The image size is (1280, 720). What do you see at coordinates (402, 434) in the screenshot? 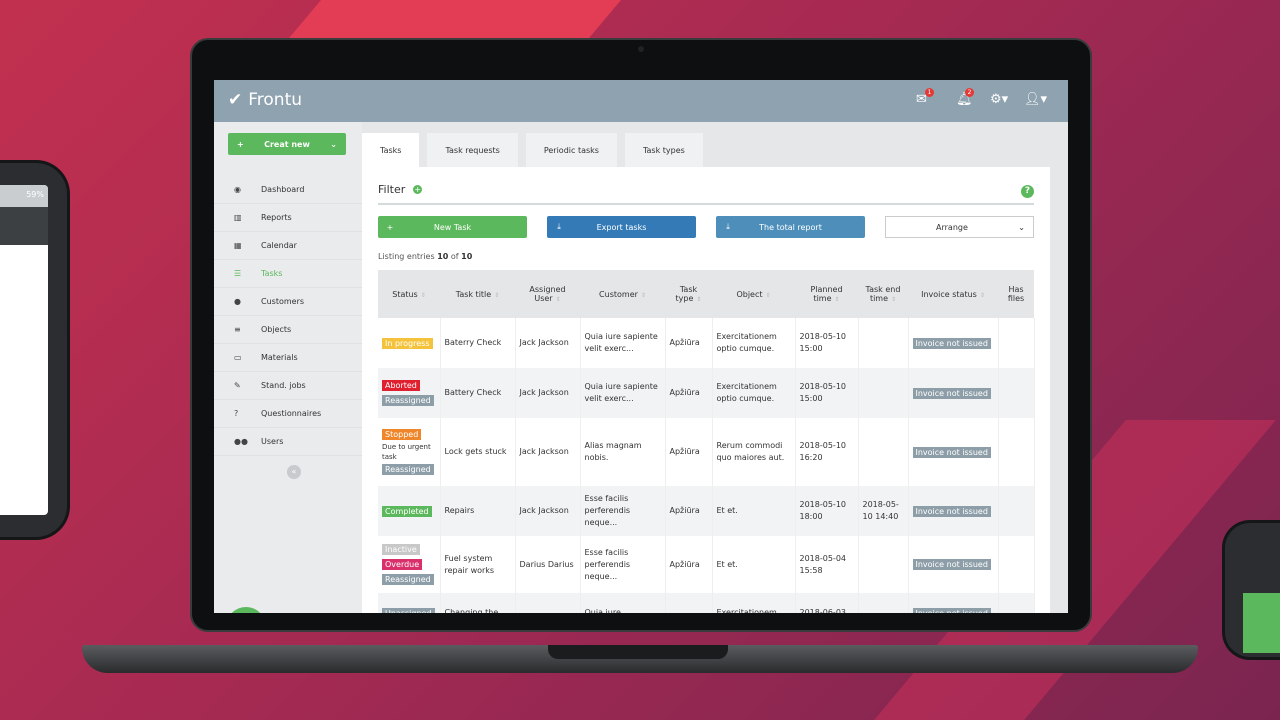
I see `status-badge: Stopped` at bounding box center [402, 434].